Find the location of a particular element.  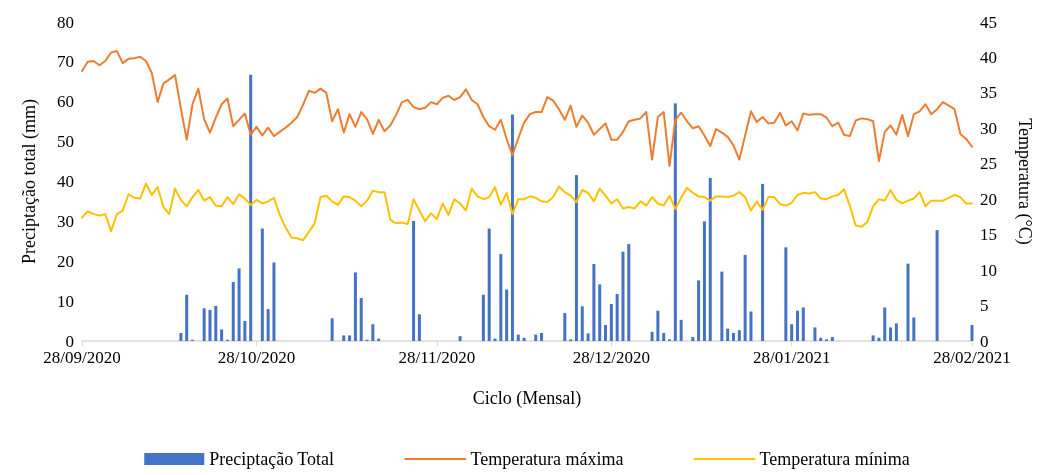

x-tick-label: 28/09/2020 is located at coordinates (82, 357).